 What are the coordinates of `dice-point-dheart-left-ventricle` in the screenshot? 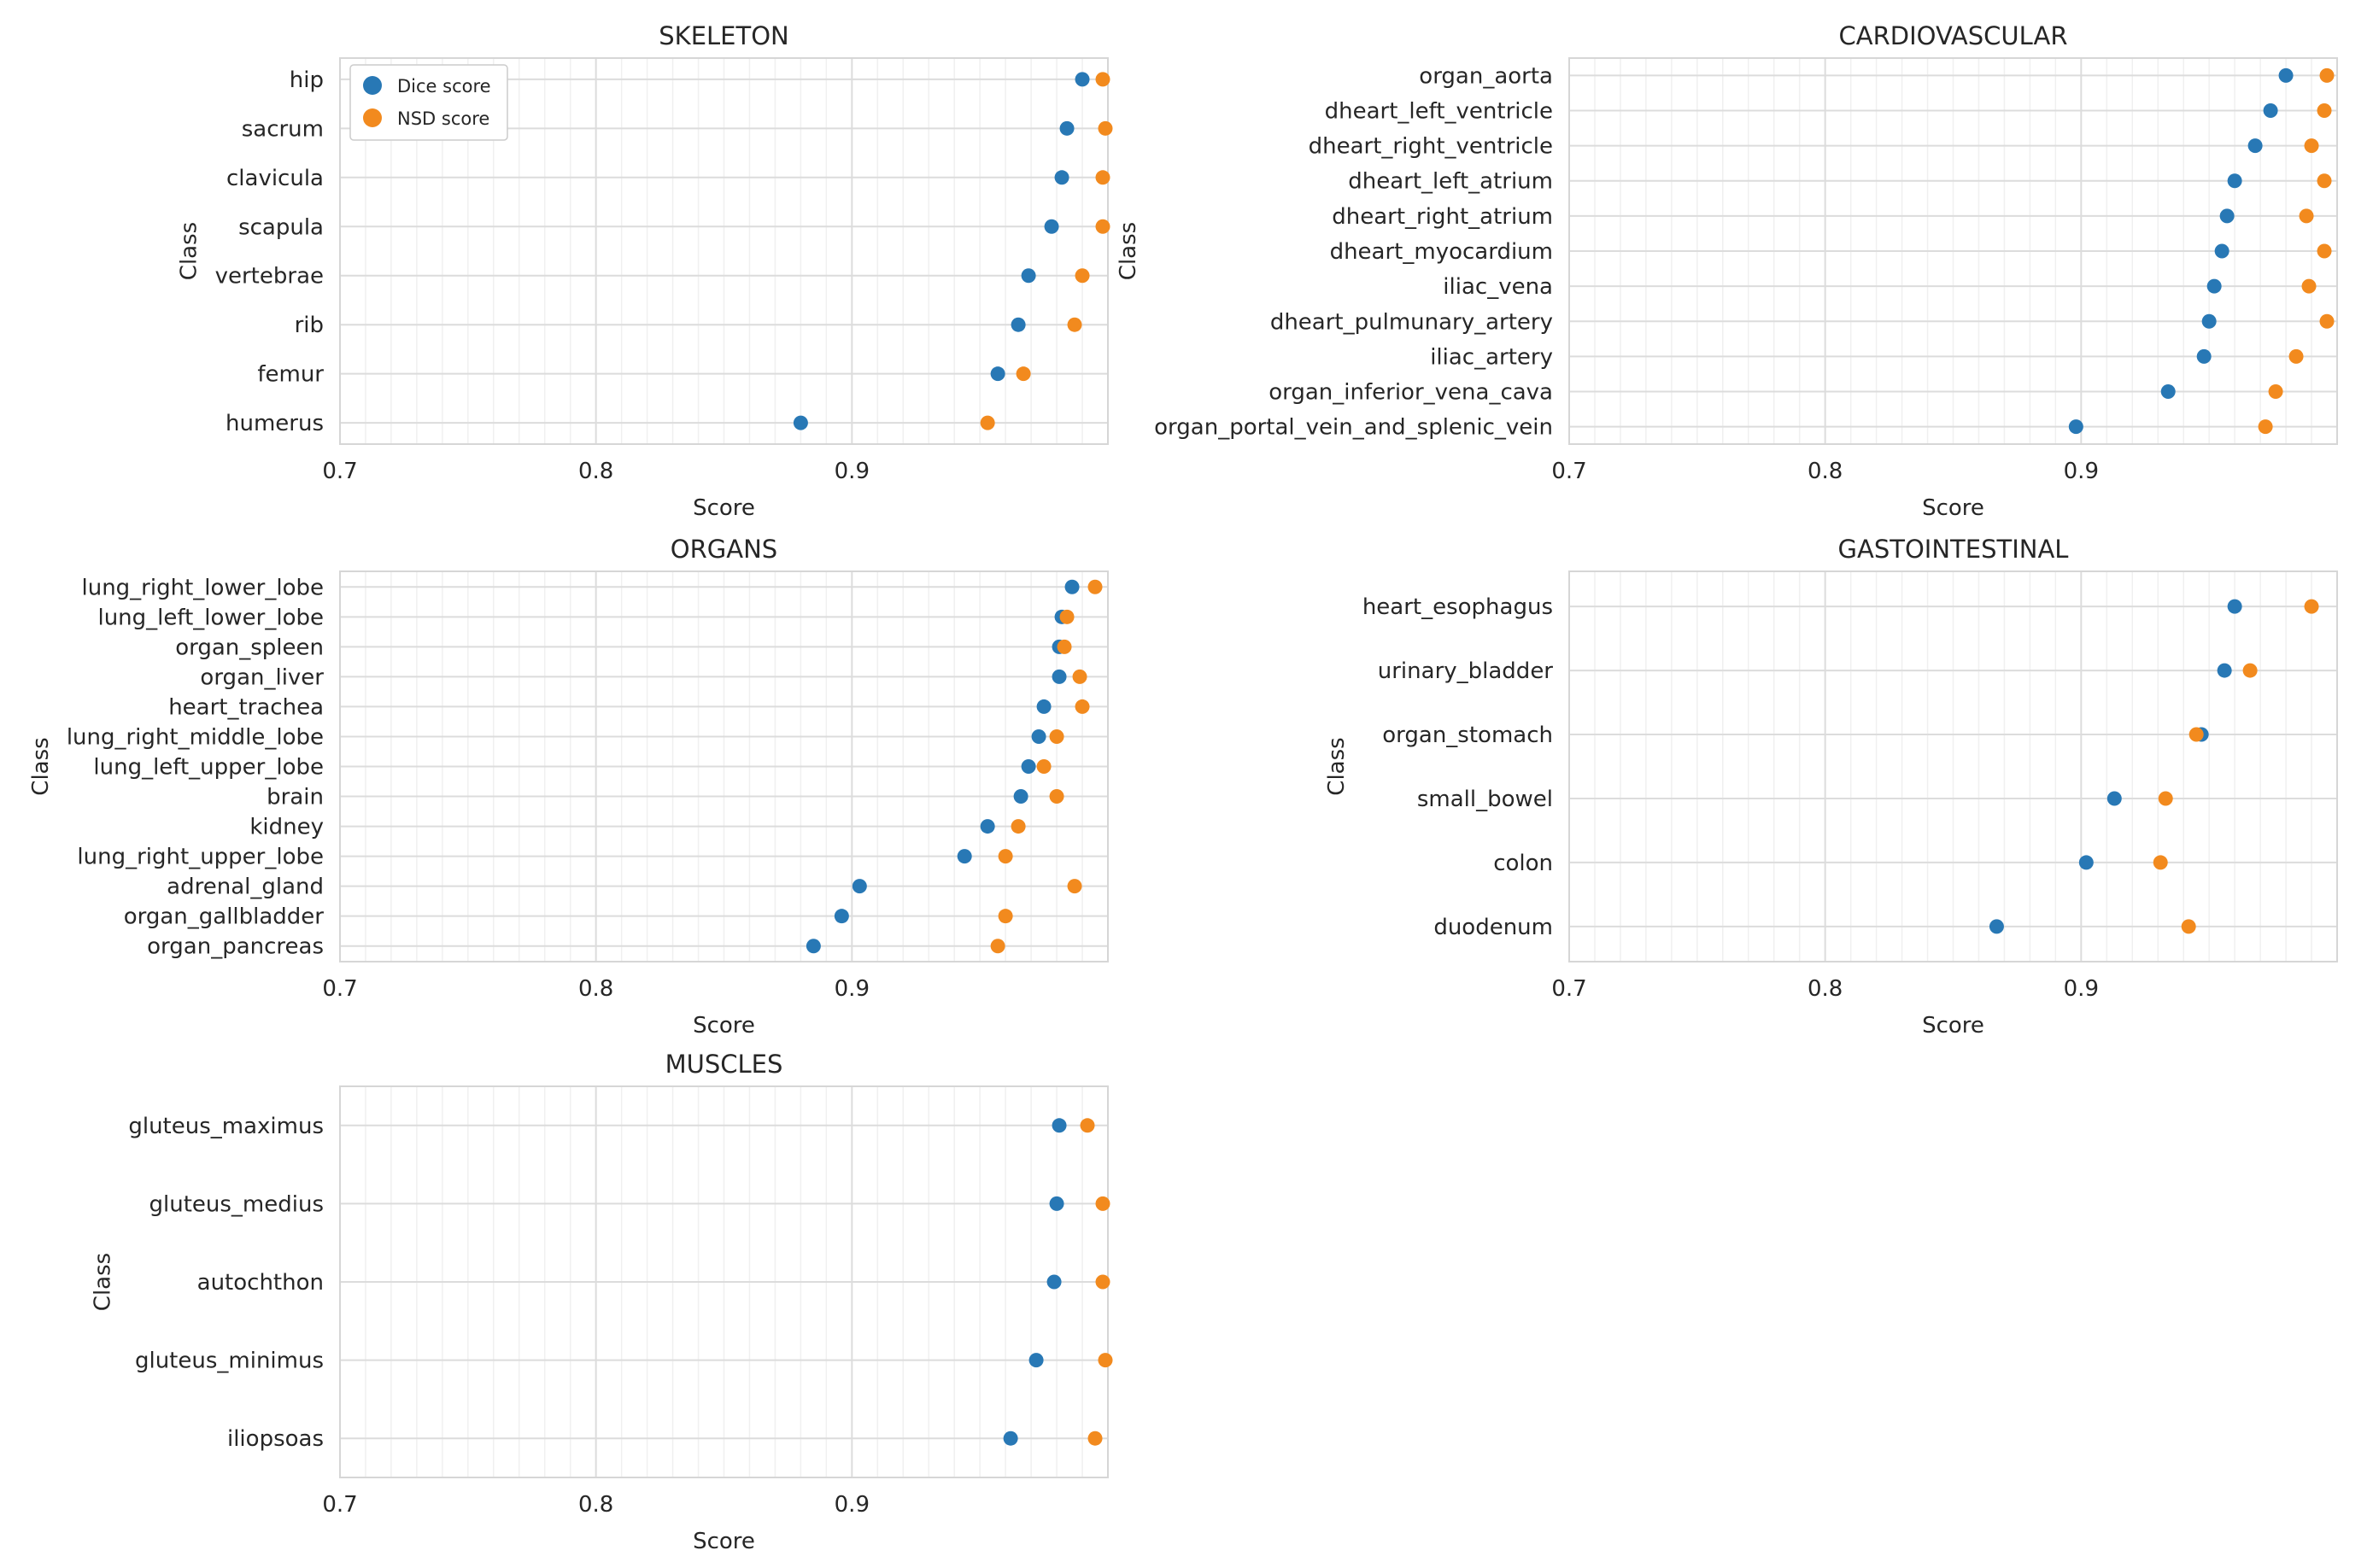 It's located at (2270, 110).